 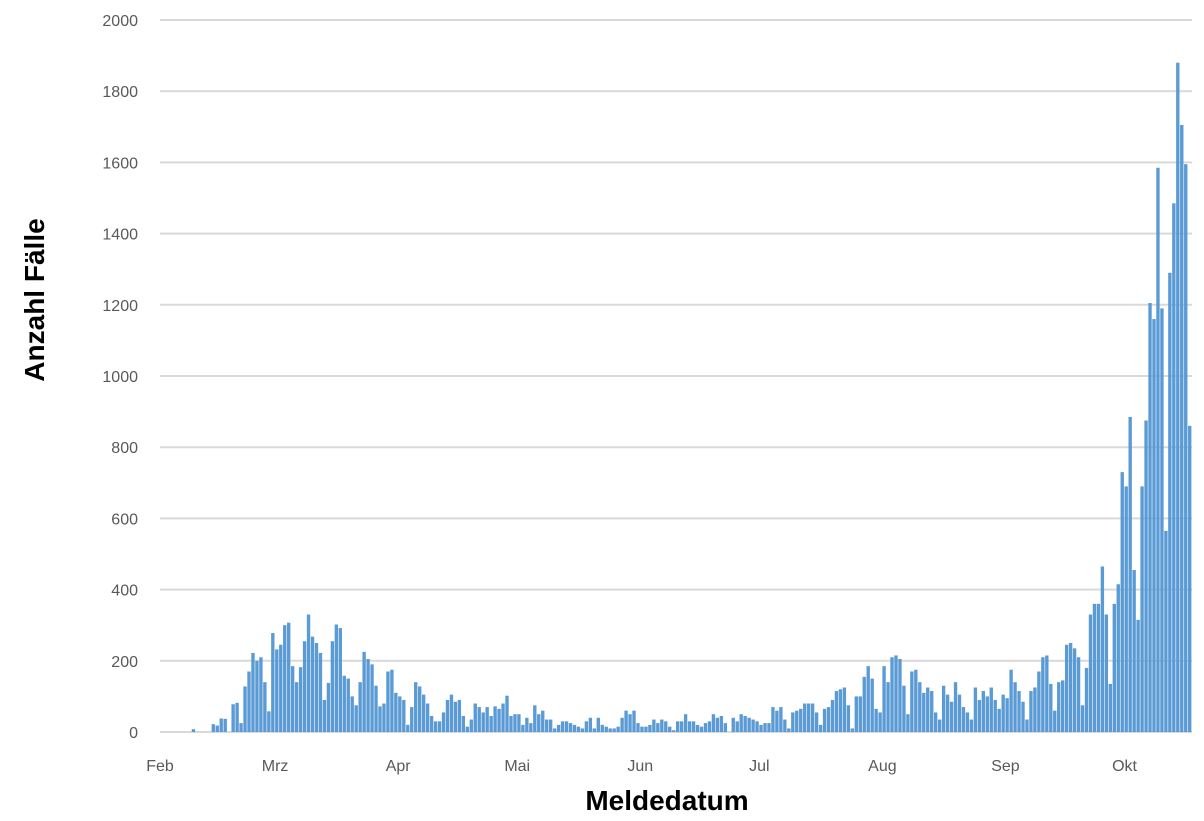 What do you see at coordinates (882, 766) in the screenshot?
I see `x-tick-label: Aug` at bounding box center [882, 766].